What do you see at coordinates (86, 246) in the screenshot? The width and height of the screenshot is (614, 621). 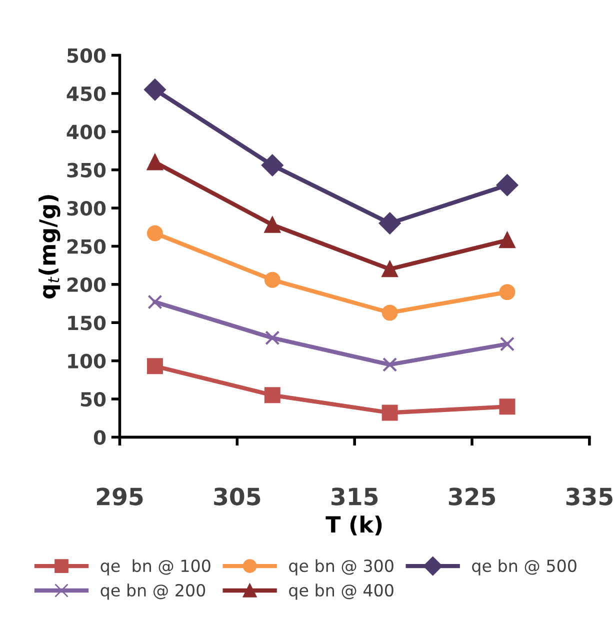 I see `y-tick-label: 250` at bounding box center [86, 246].